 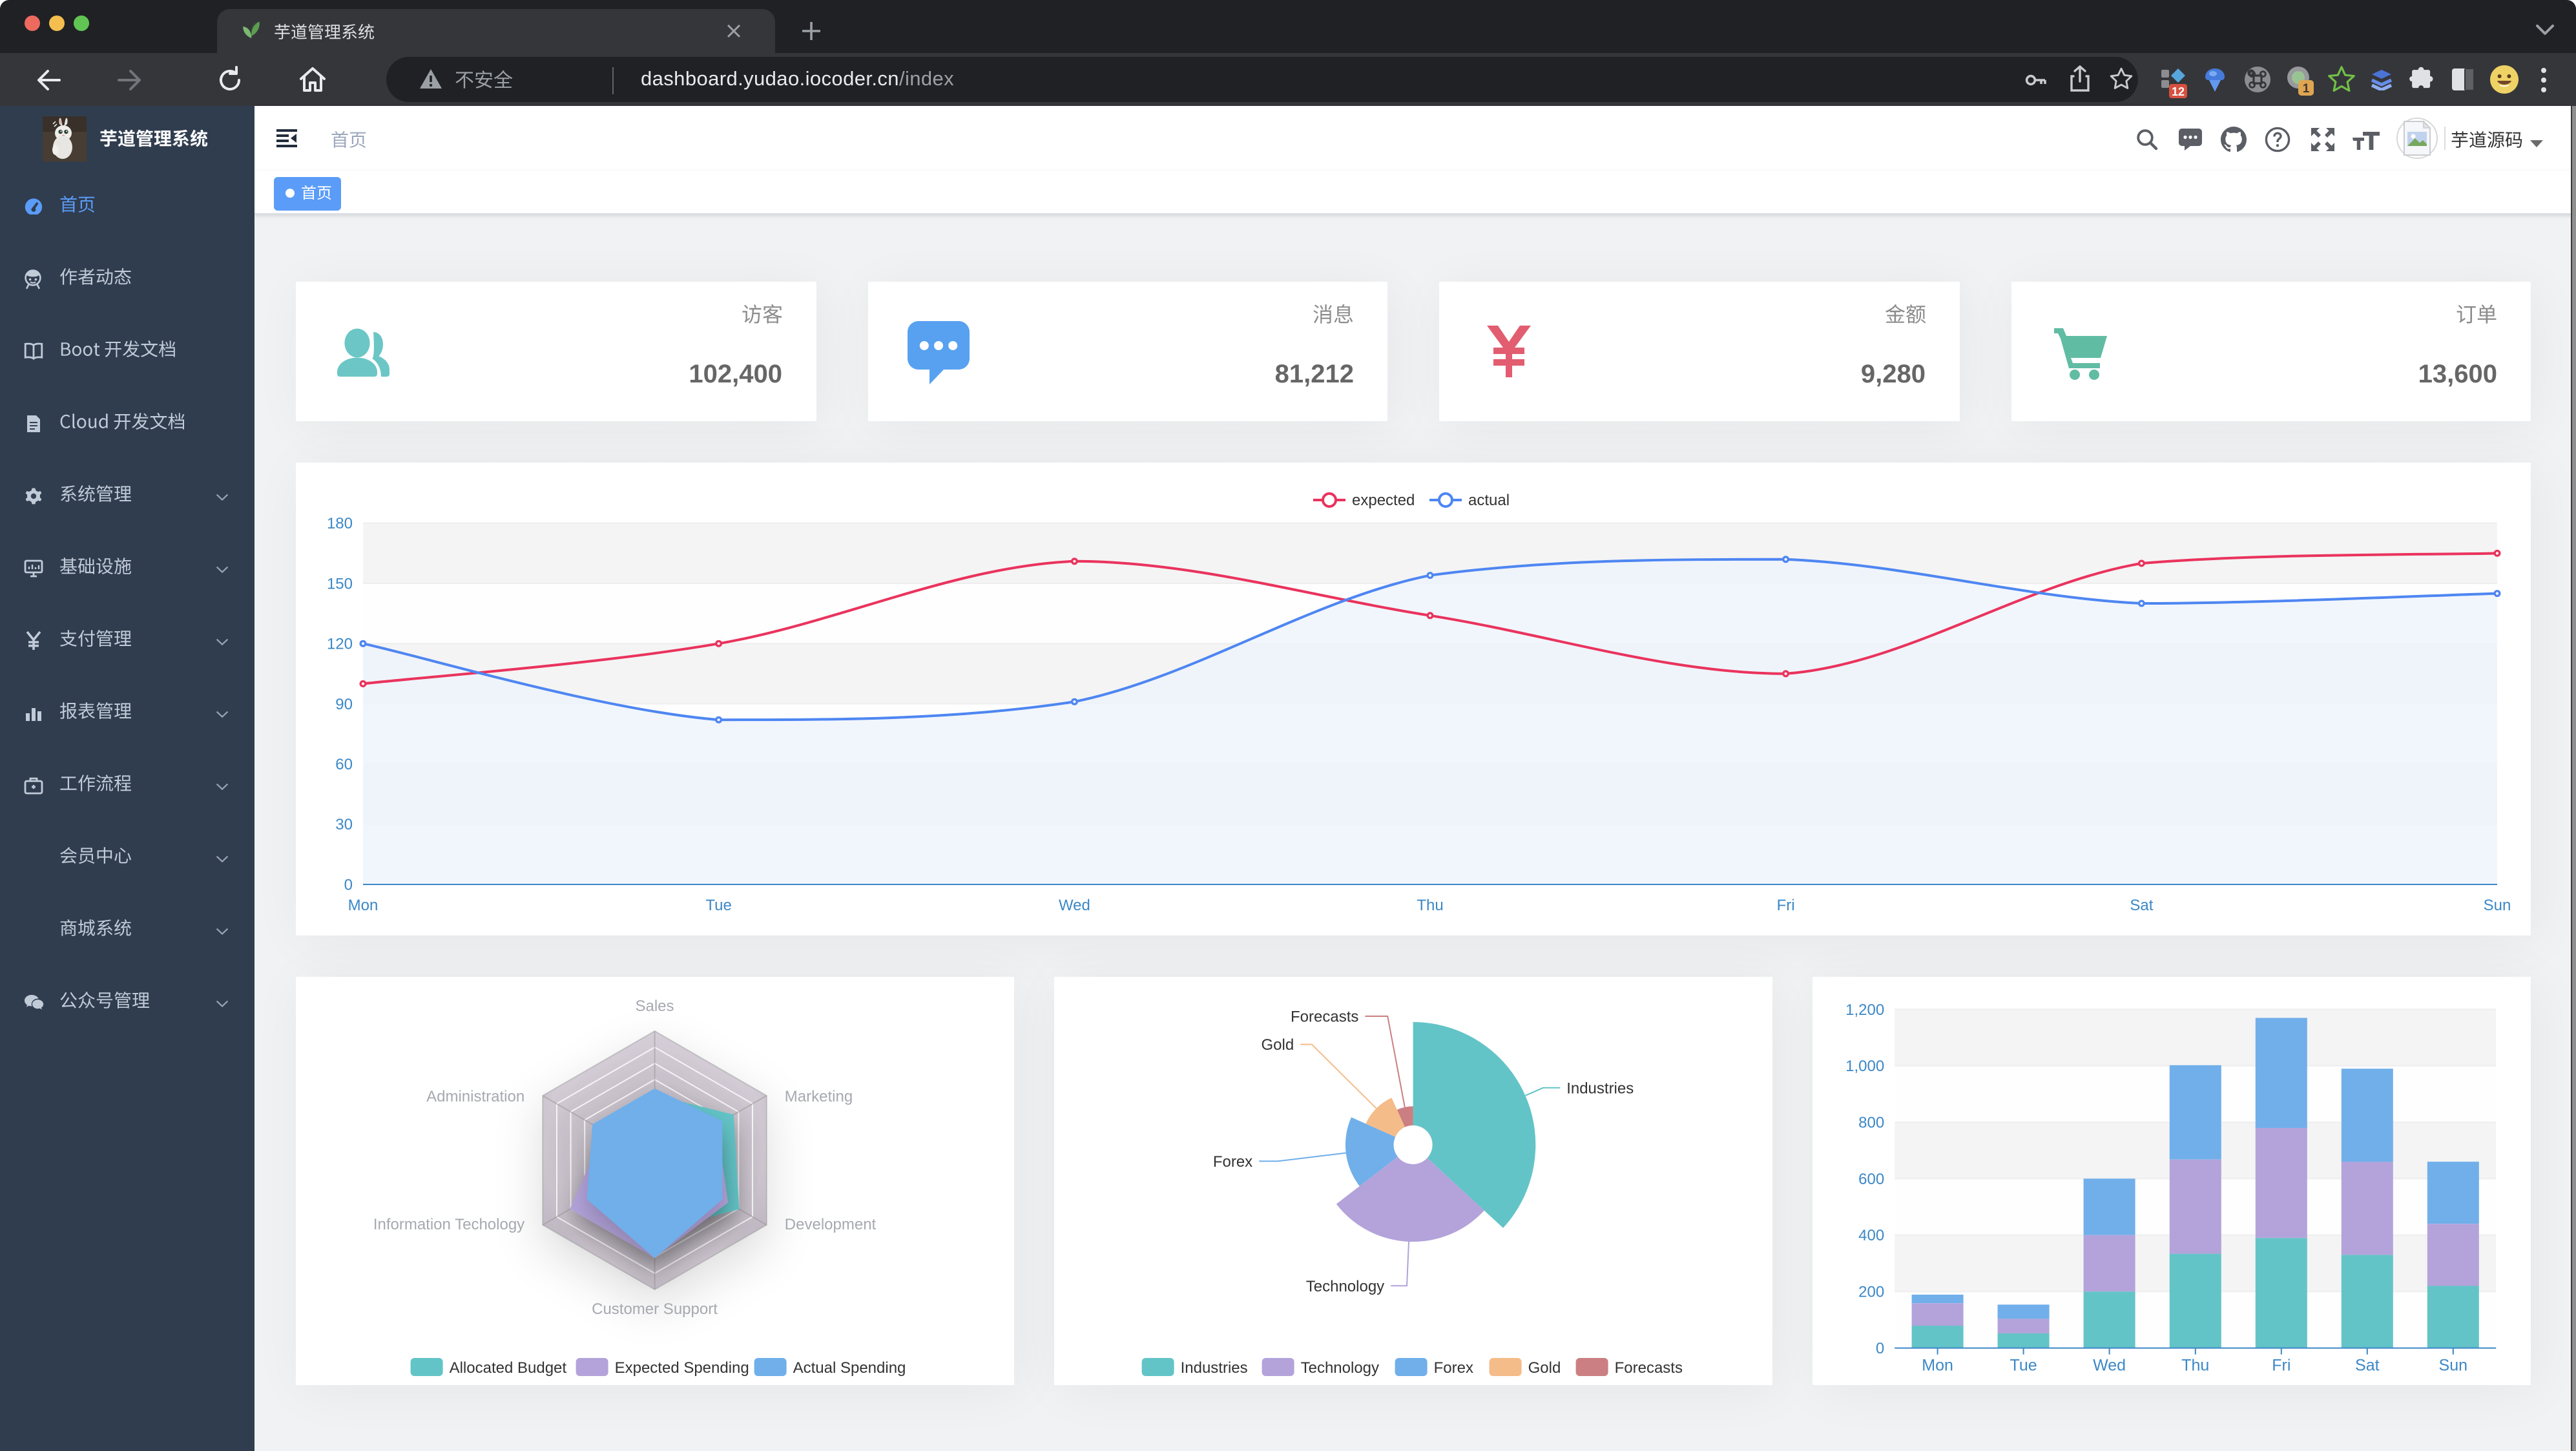 I want to click on svg-text: expected, so click(x=1383, y=499).